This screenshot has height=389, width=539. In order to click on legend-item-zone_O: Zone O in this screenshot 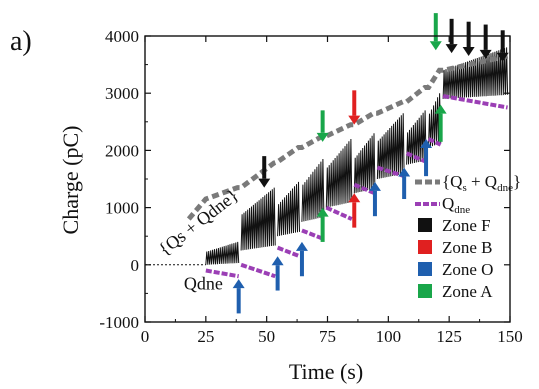, I will do `click(455, 269)`.